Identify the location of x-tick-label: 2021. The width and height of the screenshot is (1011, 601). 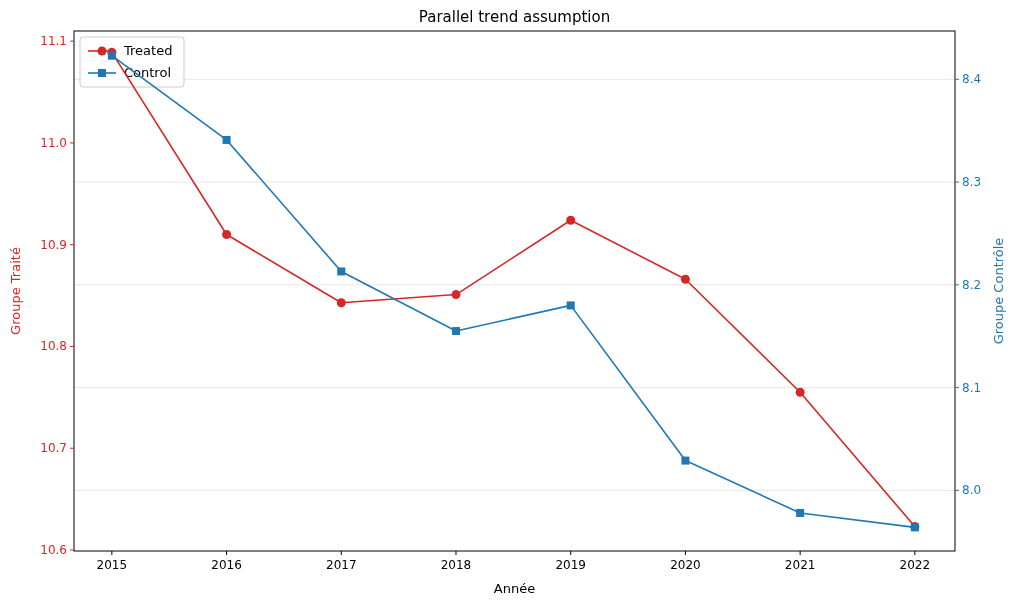
(800, 565).